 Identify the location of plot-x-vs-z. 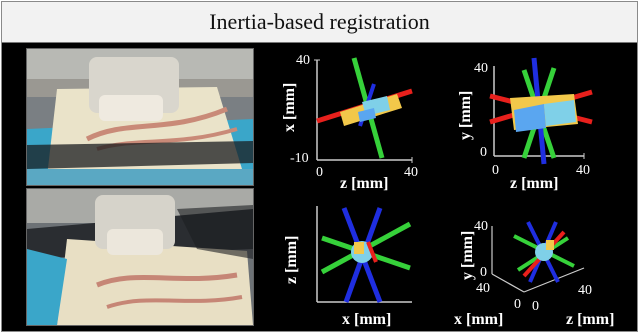
(363, 110).